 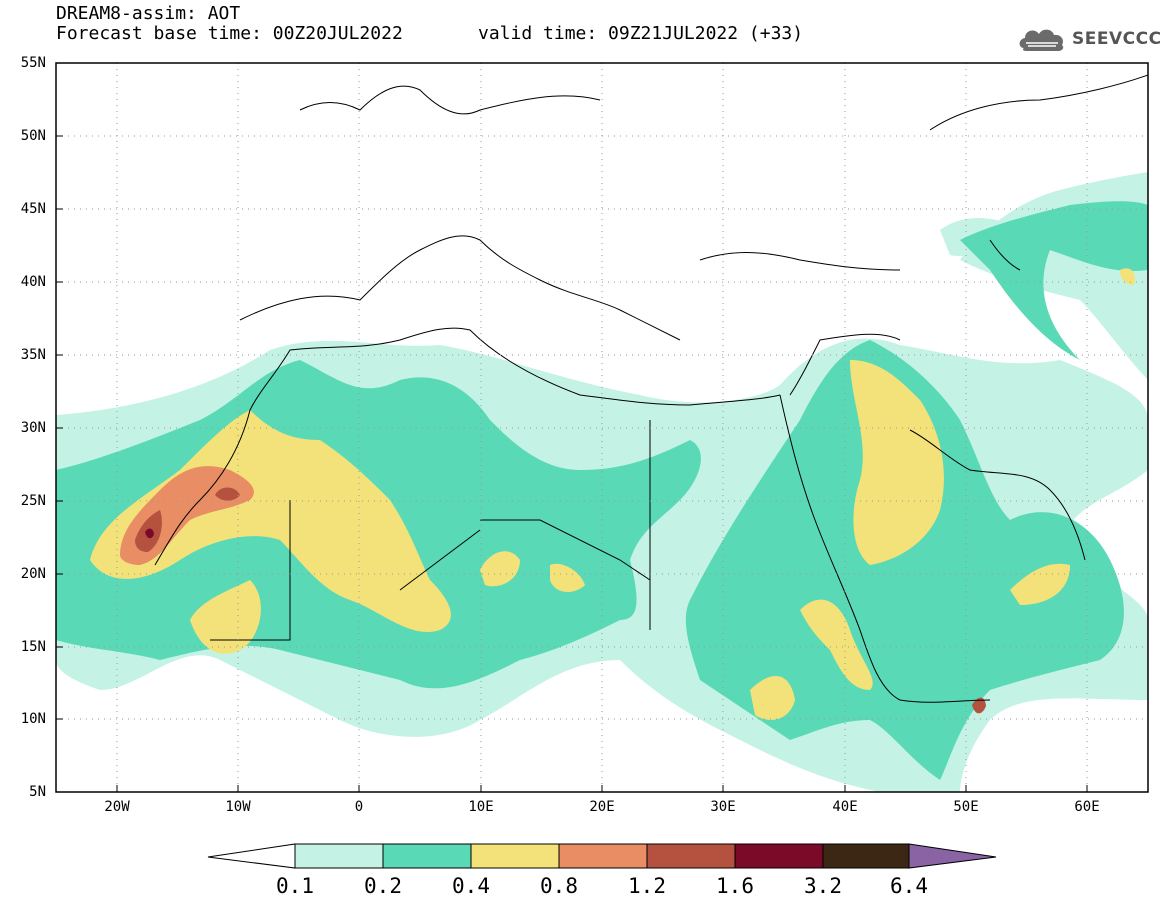 What do you see at coordinates (33, 501) in the screenshot?
I see `lat-label-25n: 25N` at bounding box center [33, 501].